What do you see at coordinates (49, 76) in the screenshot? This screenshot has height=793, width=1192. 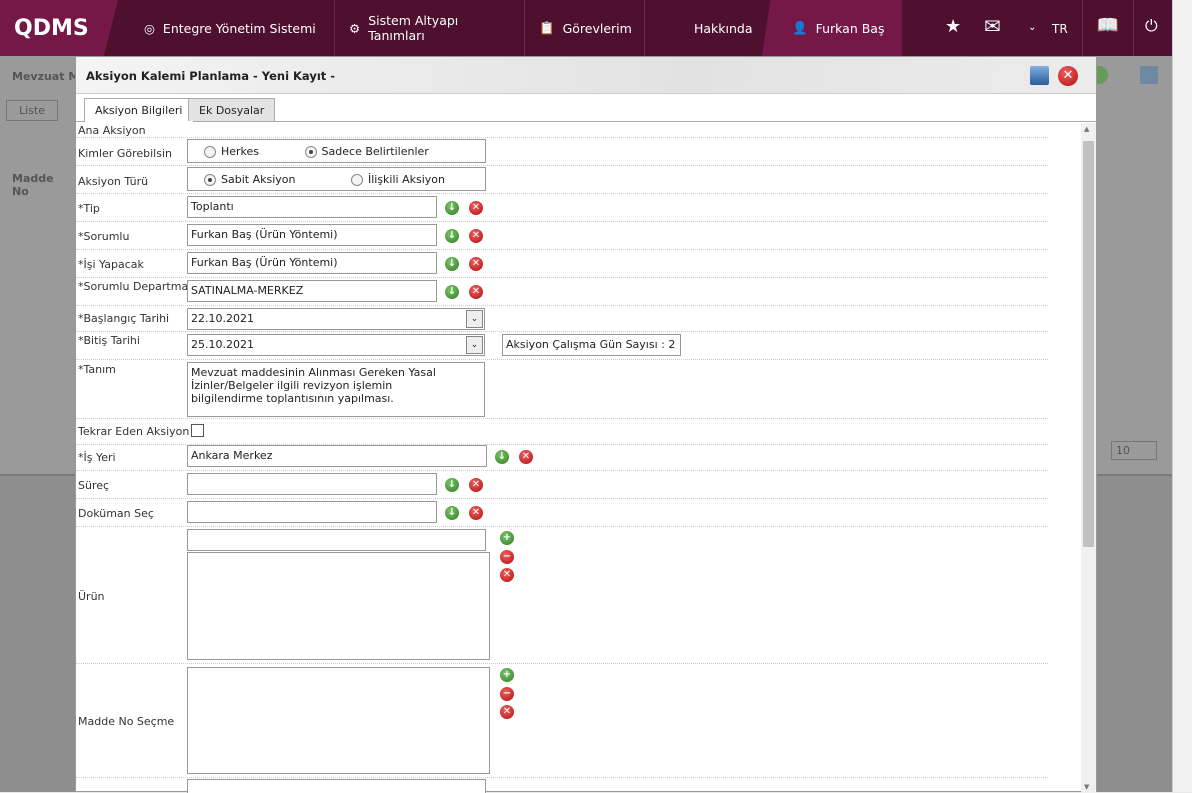 I see `background-title: Mevzuat Ma` at bounding box center [49, 76].